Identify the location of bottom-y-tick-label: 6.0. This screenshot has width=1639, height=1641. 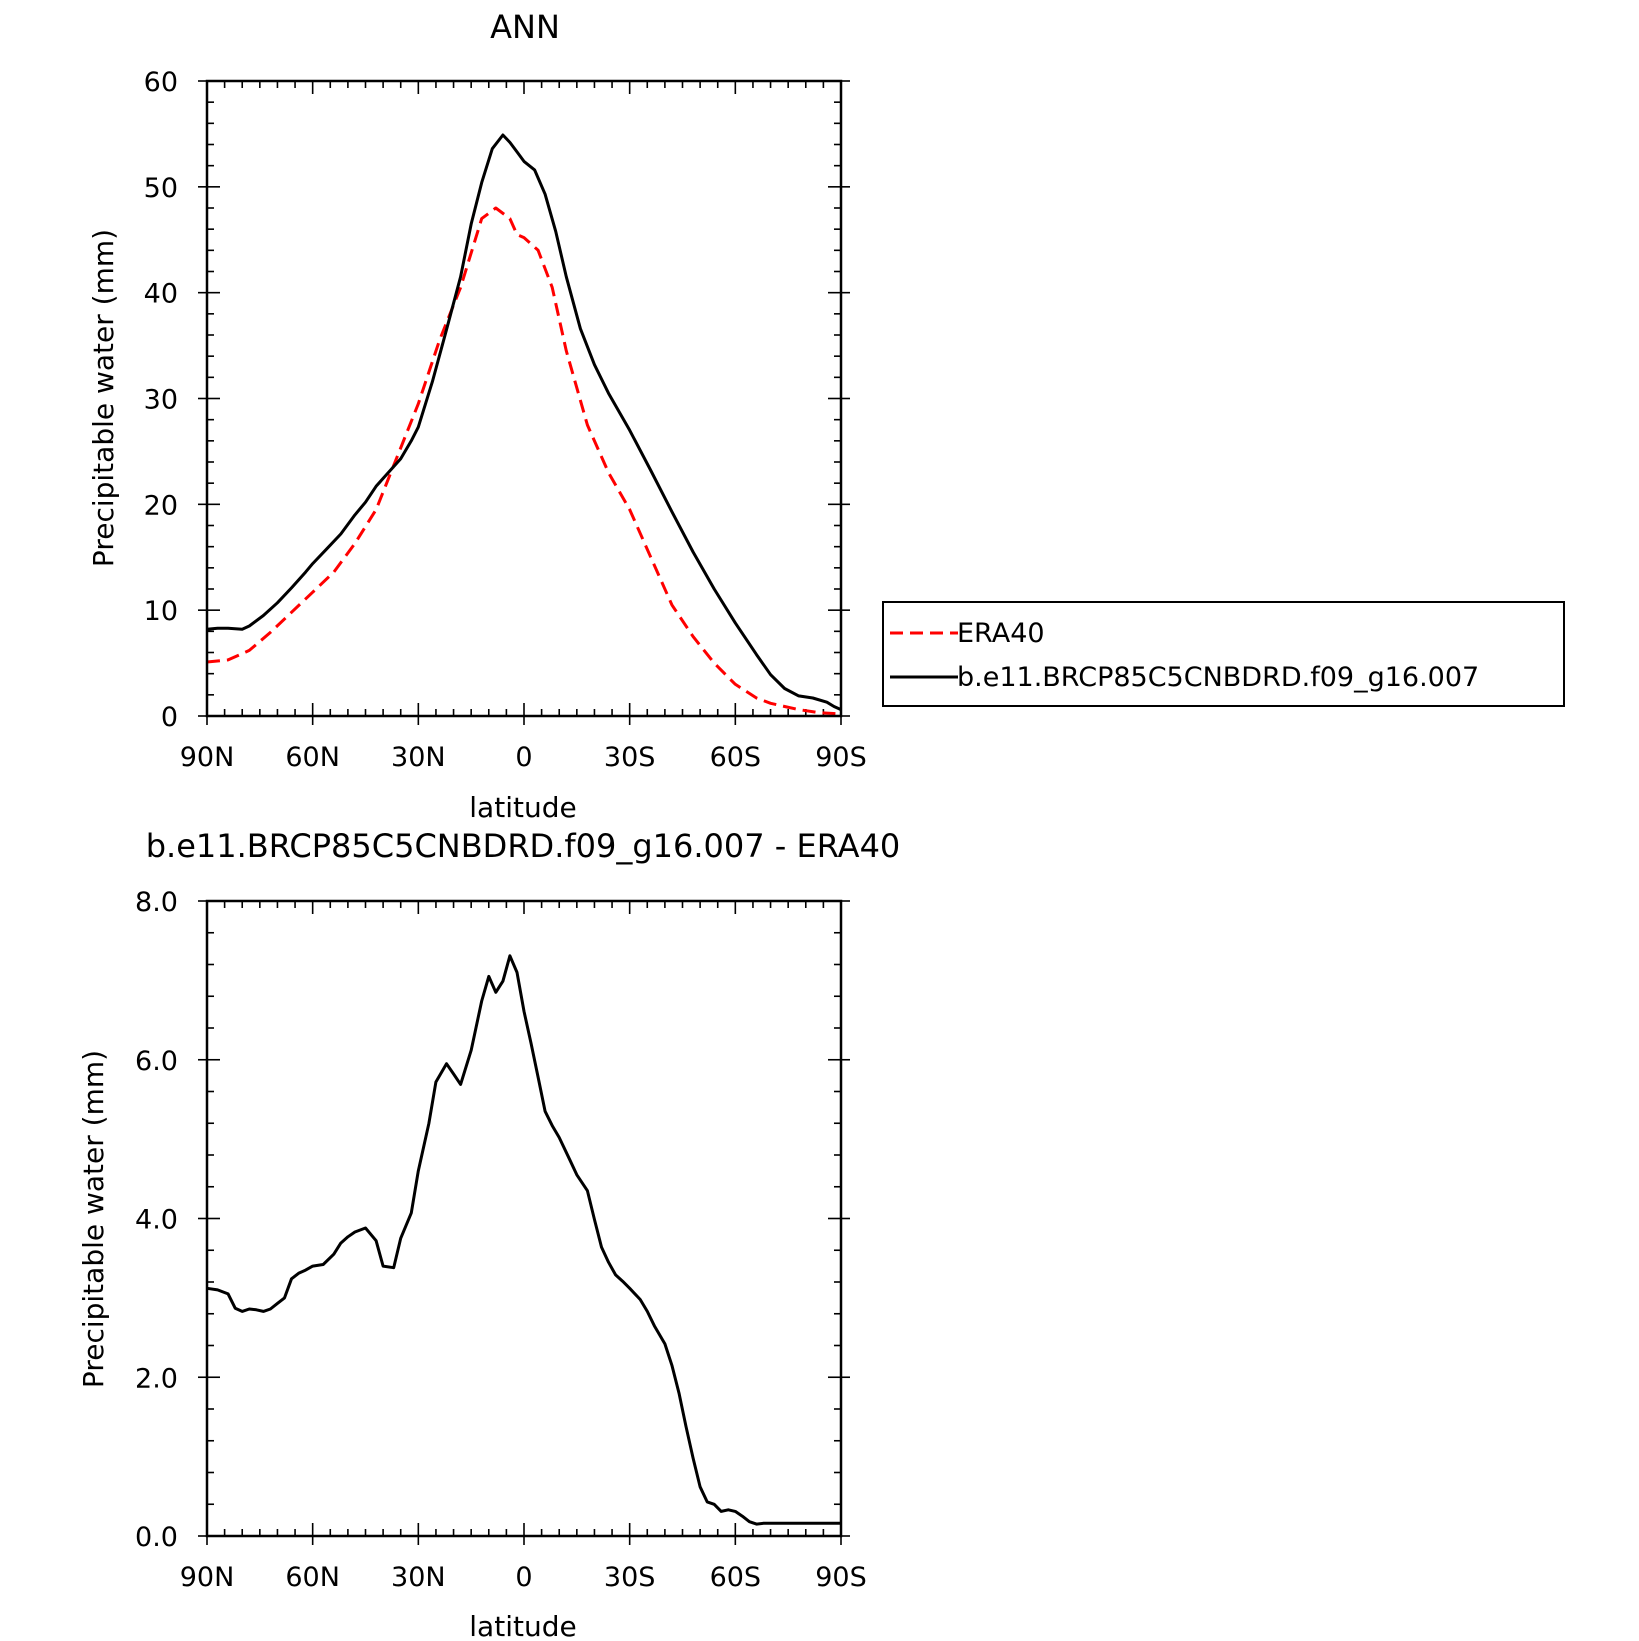
(156, 1061).